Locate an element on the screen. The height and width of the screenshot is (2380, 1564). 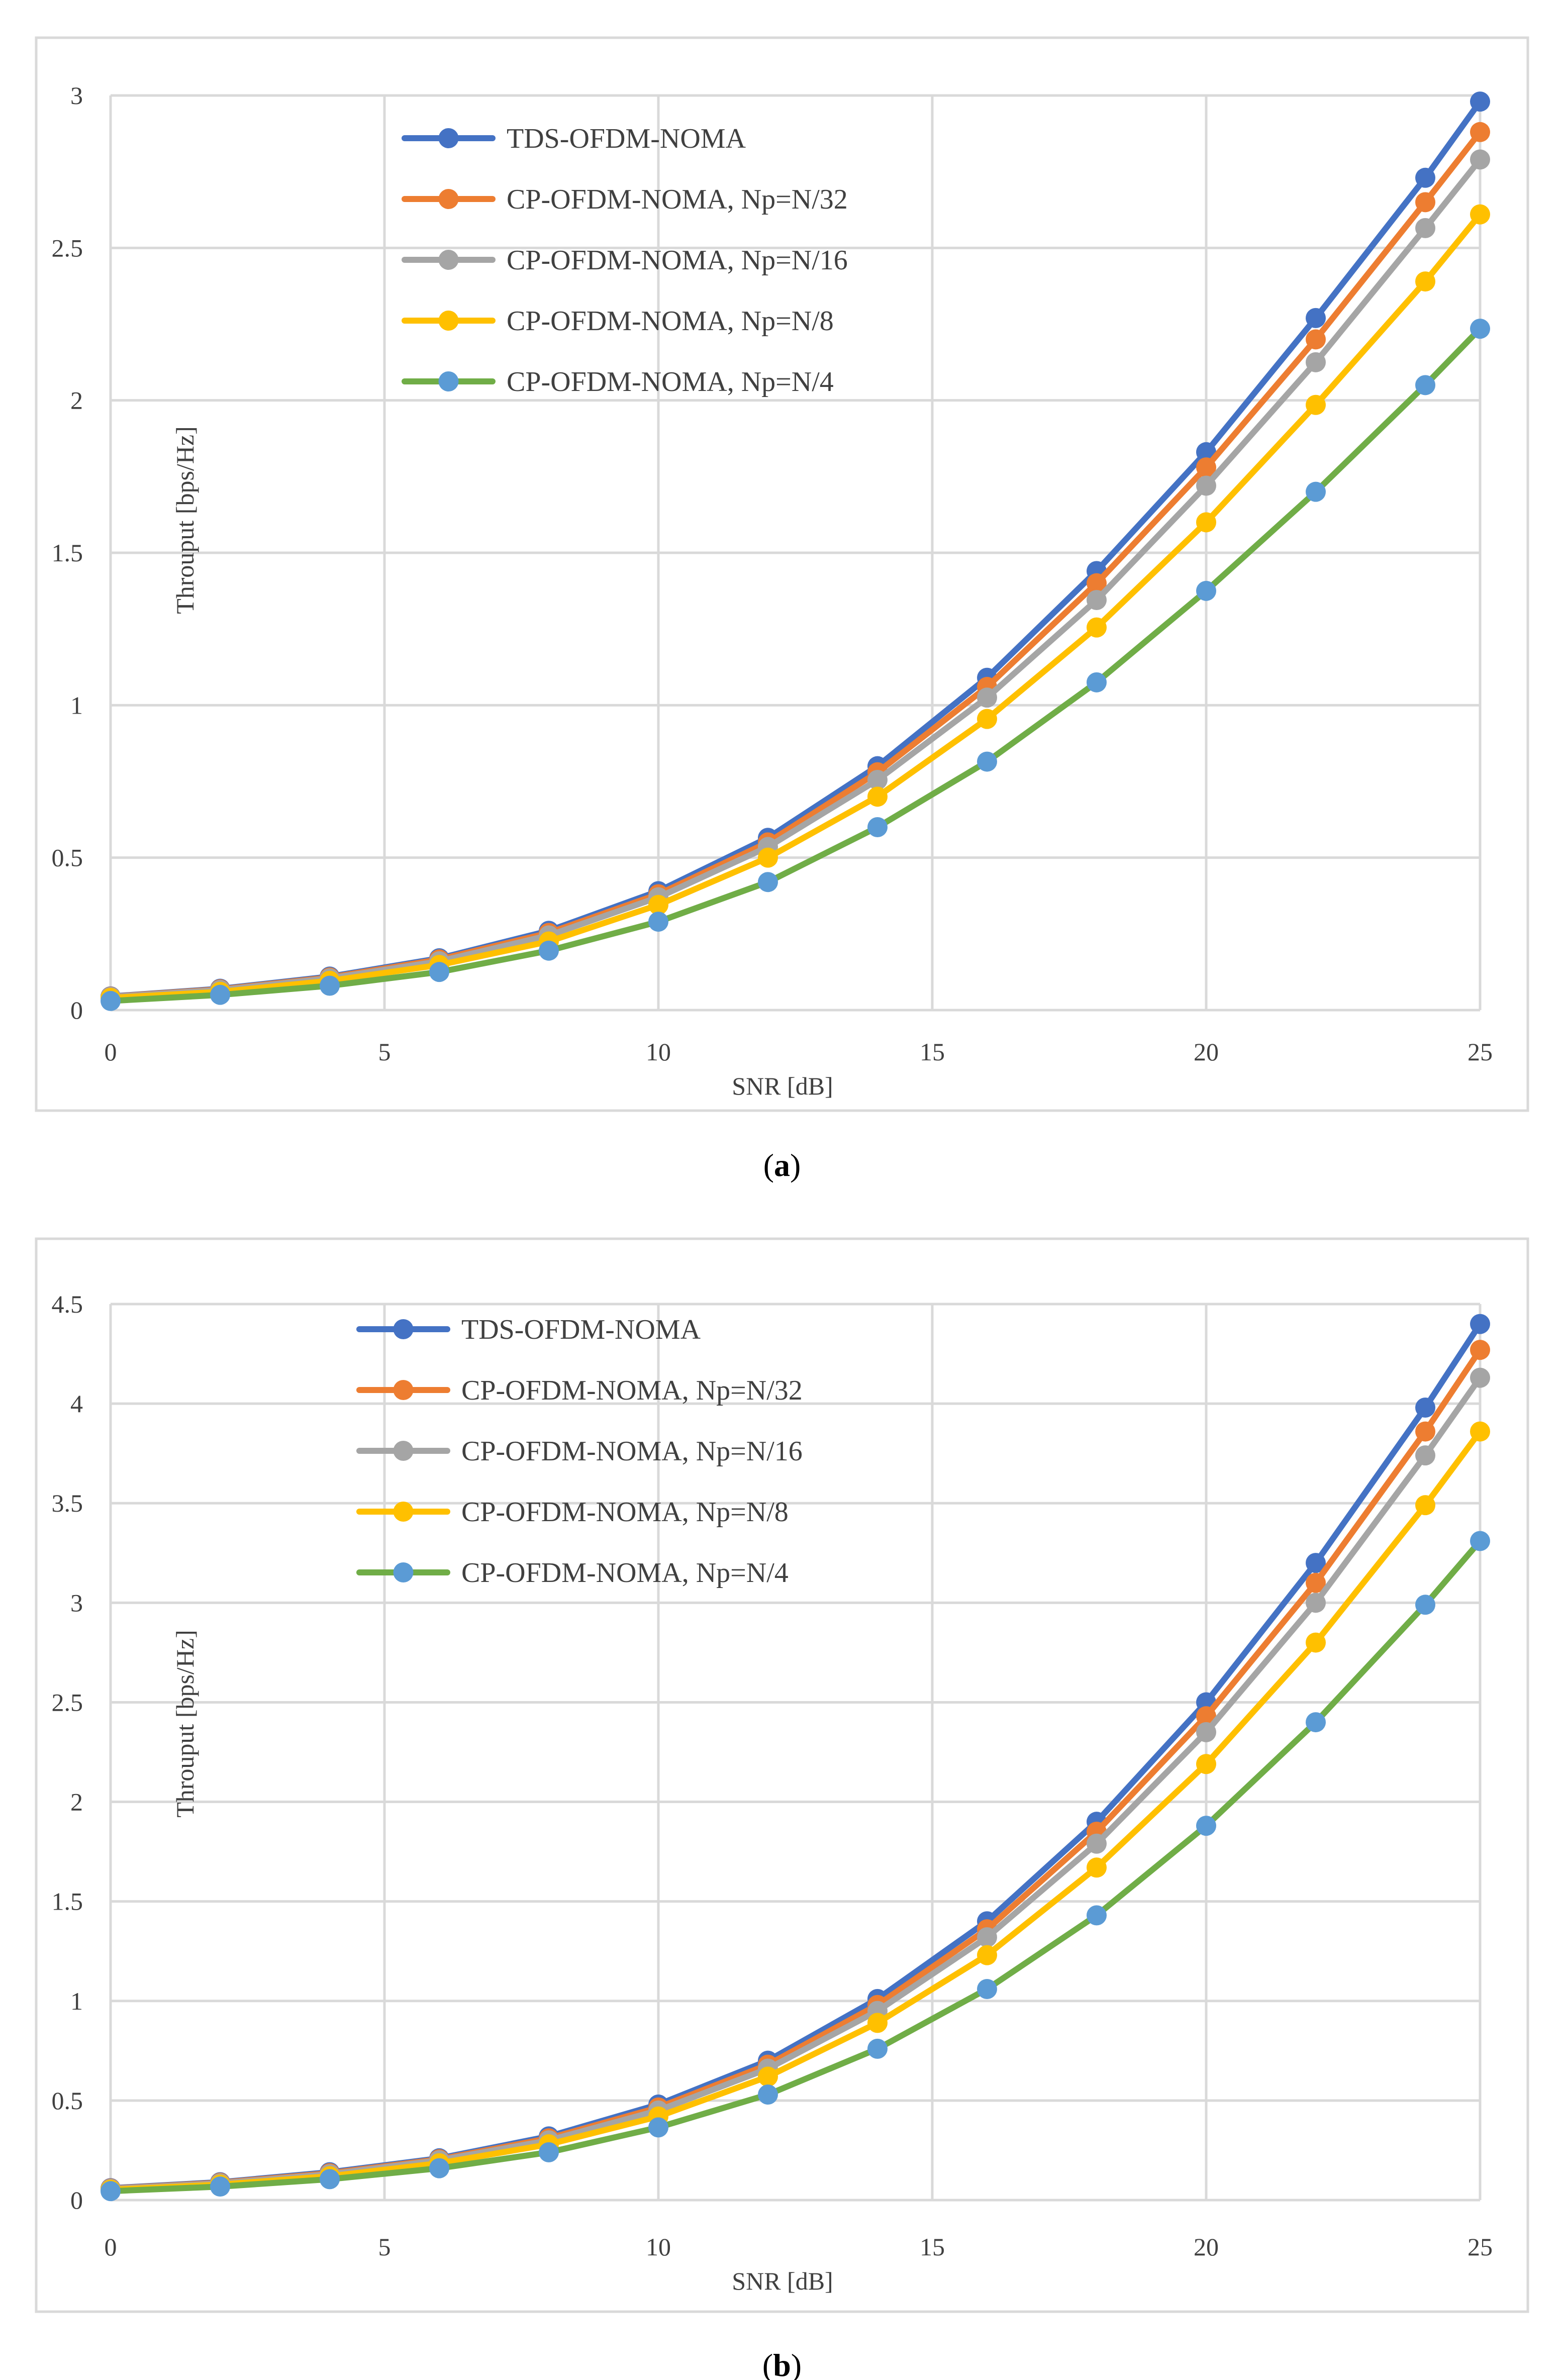
chart-a-legend-label: CP-OFDM-NOMA, Np=N/32 is located at coordinates (677, 199).